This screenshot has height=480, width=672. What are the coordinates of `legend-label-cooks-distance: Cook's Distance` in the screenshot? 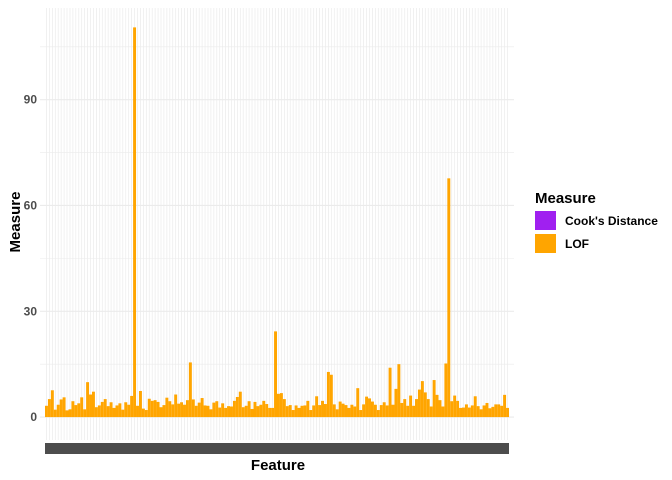 It's located at (611, 221).